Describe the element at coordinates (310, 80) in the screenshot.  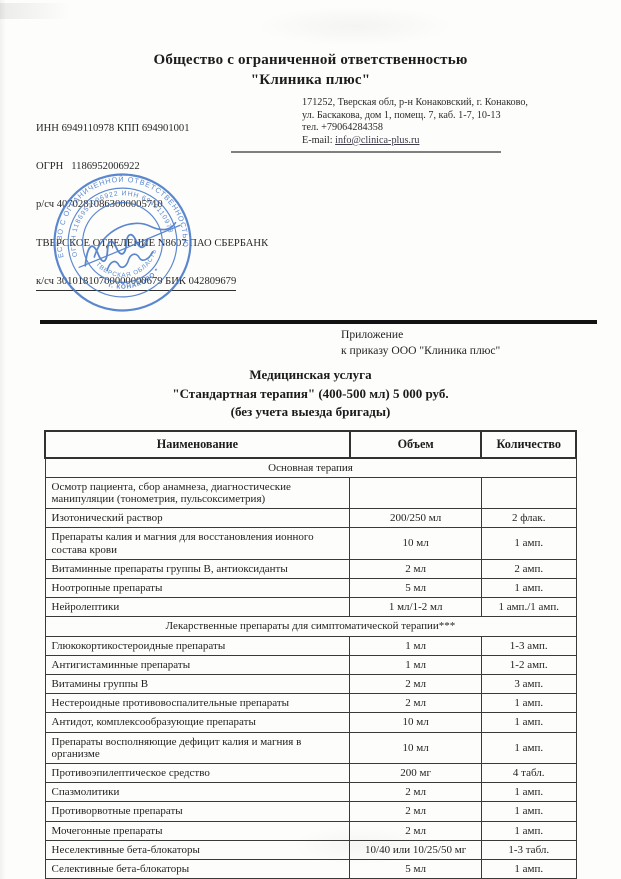
I see `org-name-line2: "Клиника плюс"` at that location.